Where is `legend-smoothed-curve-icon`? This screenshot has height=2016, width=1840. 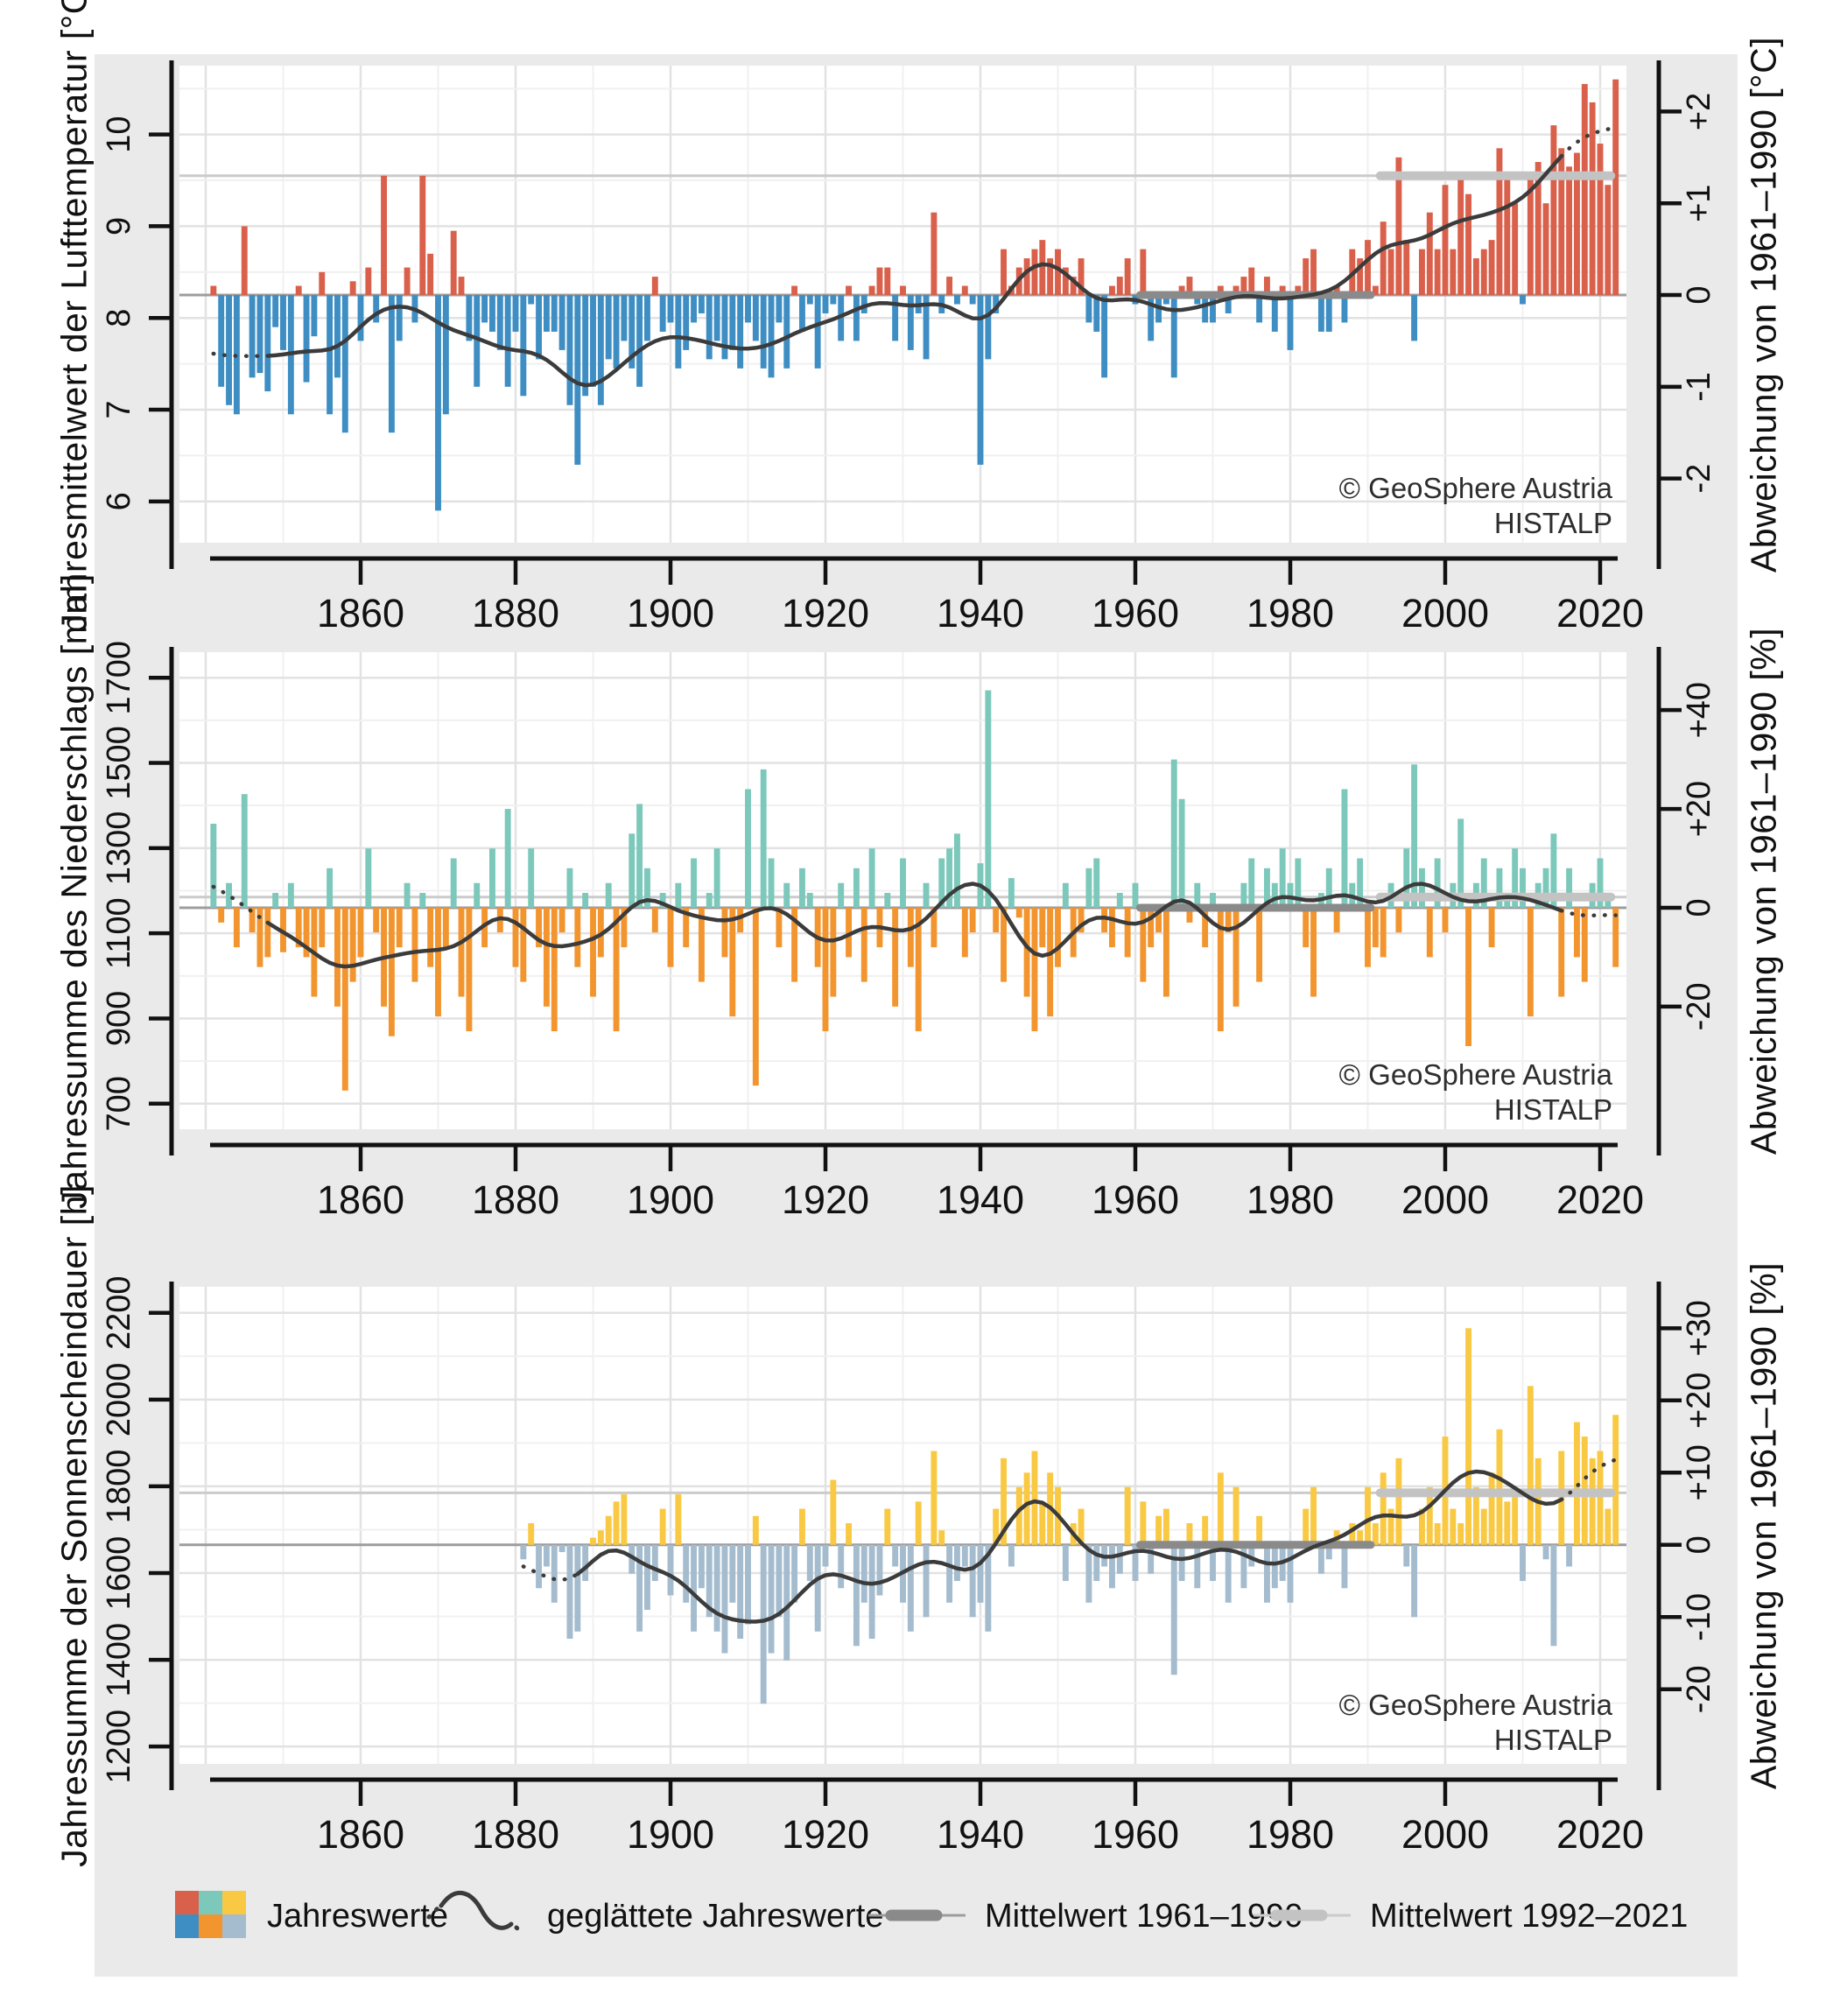
legend-smoothed-curve-icon is located at coordinates (475, 1912).